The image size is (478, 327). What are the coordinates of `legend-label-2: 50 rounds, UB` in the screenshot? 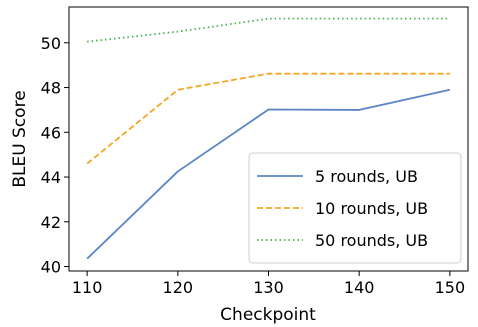 It's located at (371, 240).